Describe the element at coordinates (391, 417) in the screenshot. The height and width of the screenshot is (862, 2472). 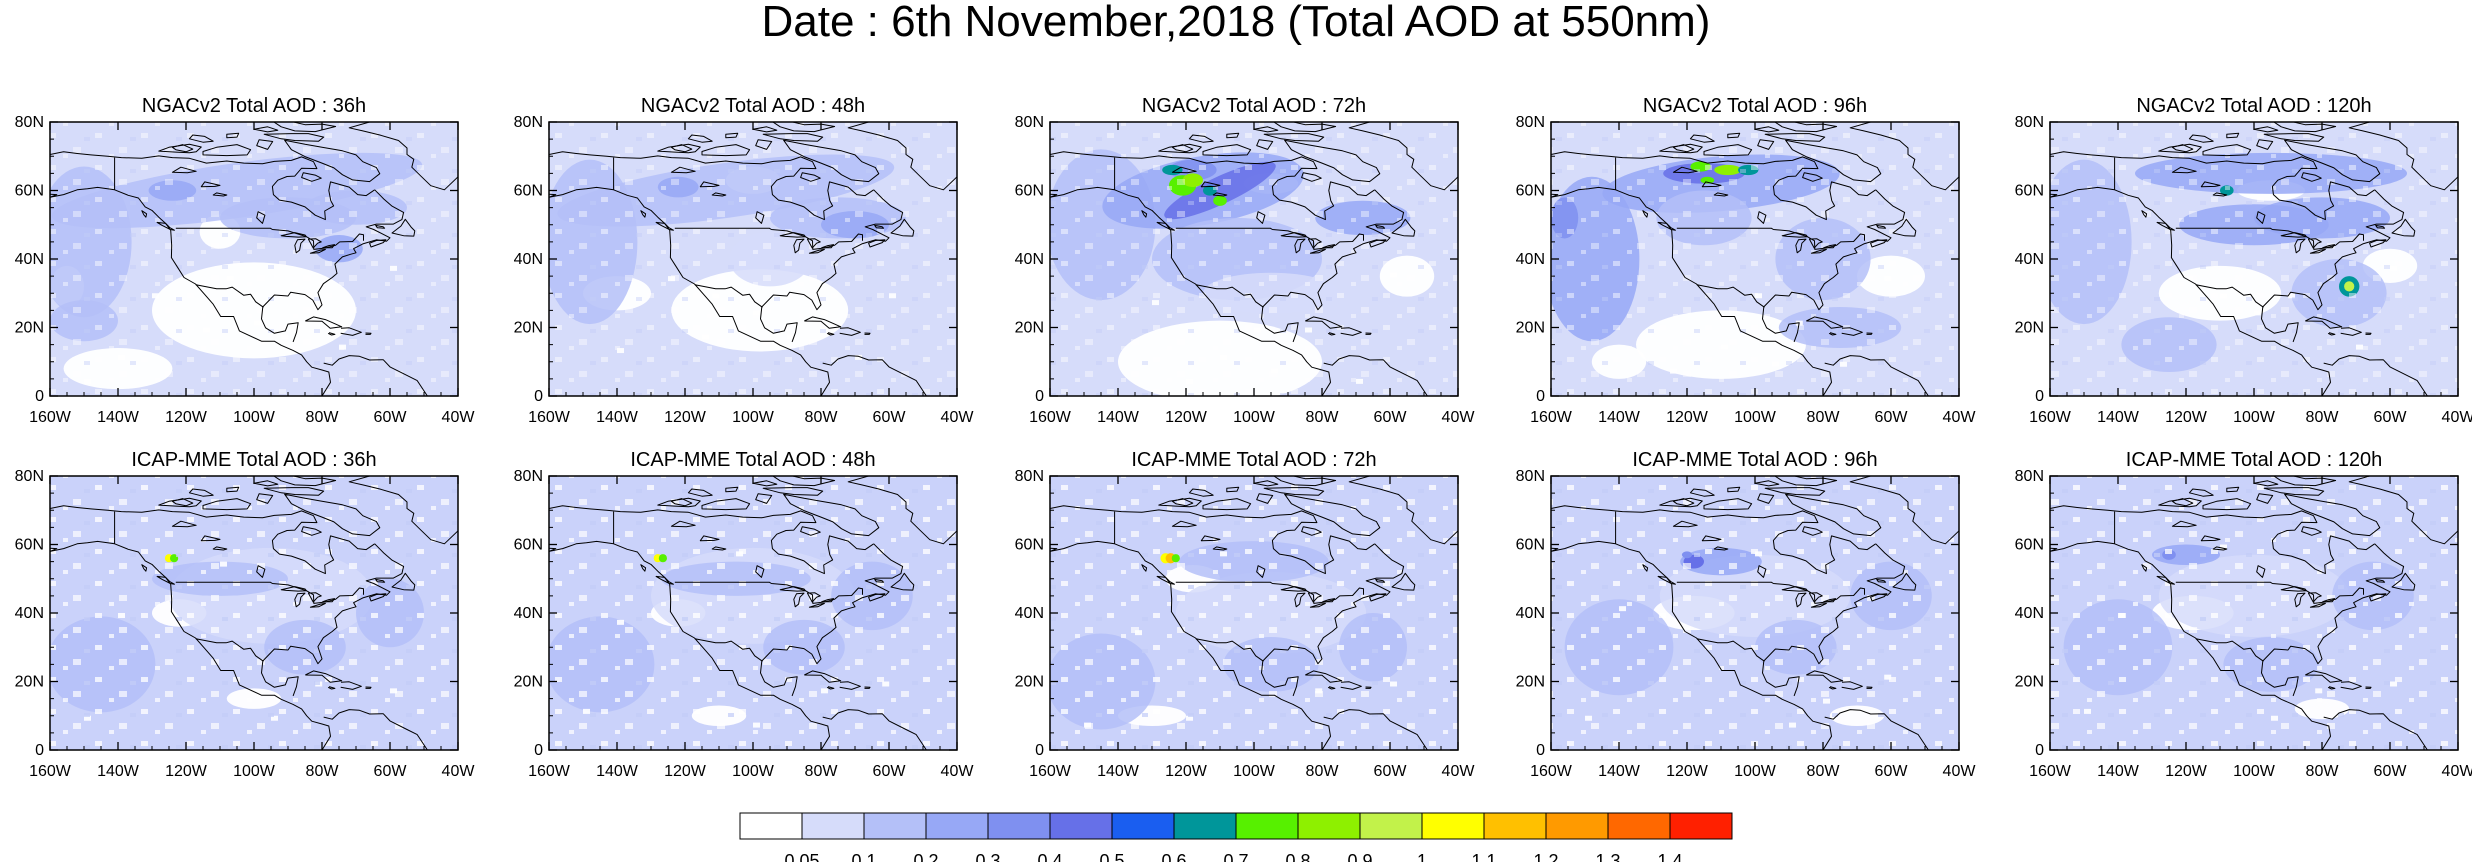
I see `lon-tick-label: 60W` at that location.